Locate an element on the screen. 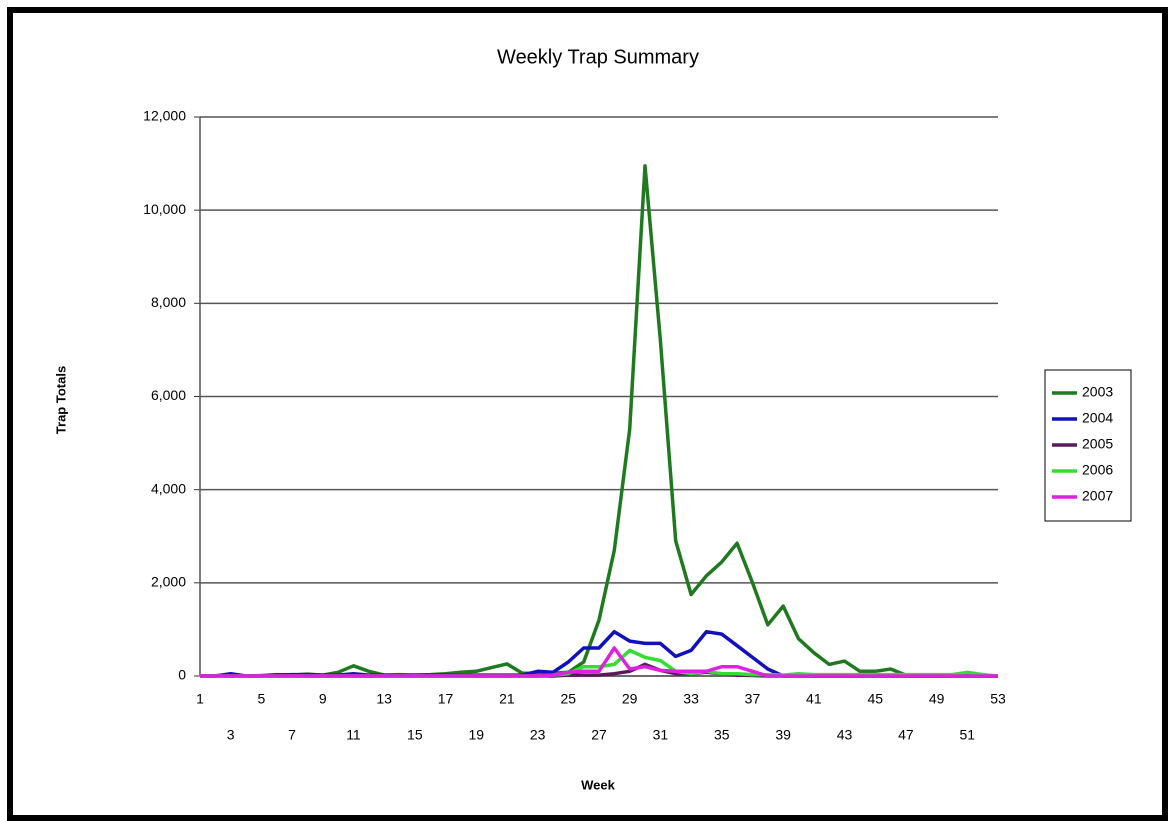 The height and width of the screenshot is (821, 1171). y-tick-label: 8,000 is located at coordinates (168, 302).